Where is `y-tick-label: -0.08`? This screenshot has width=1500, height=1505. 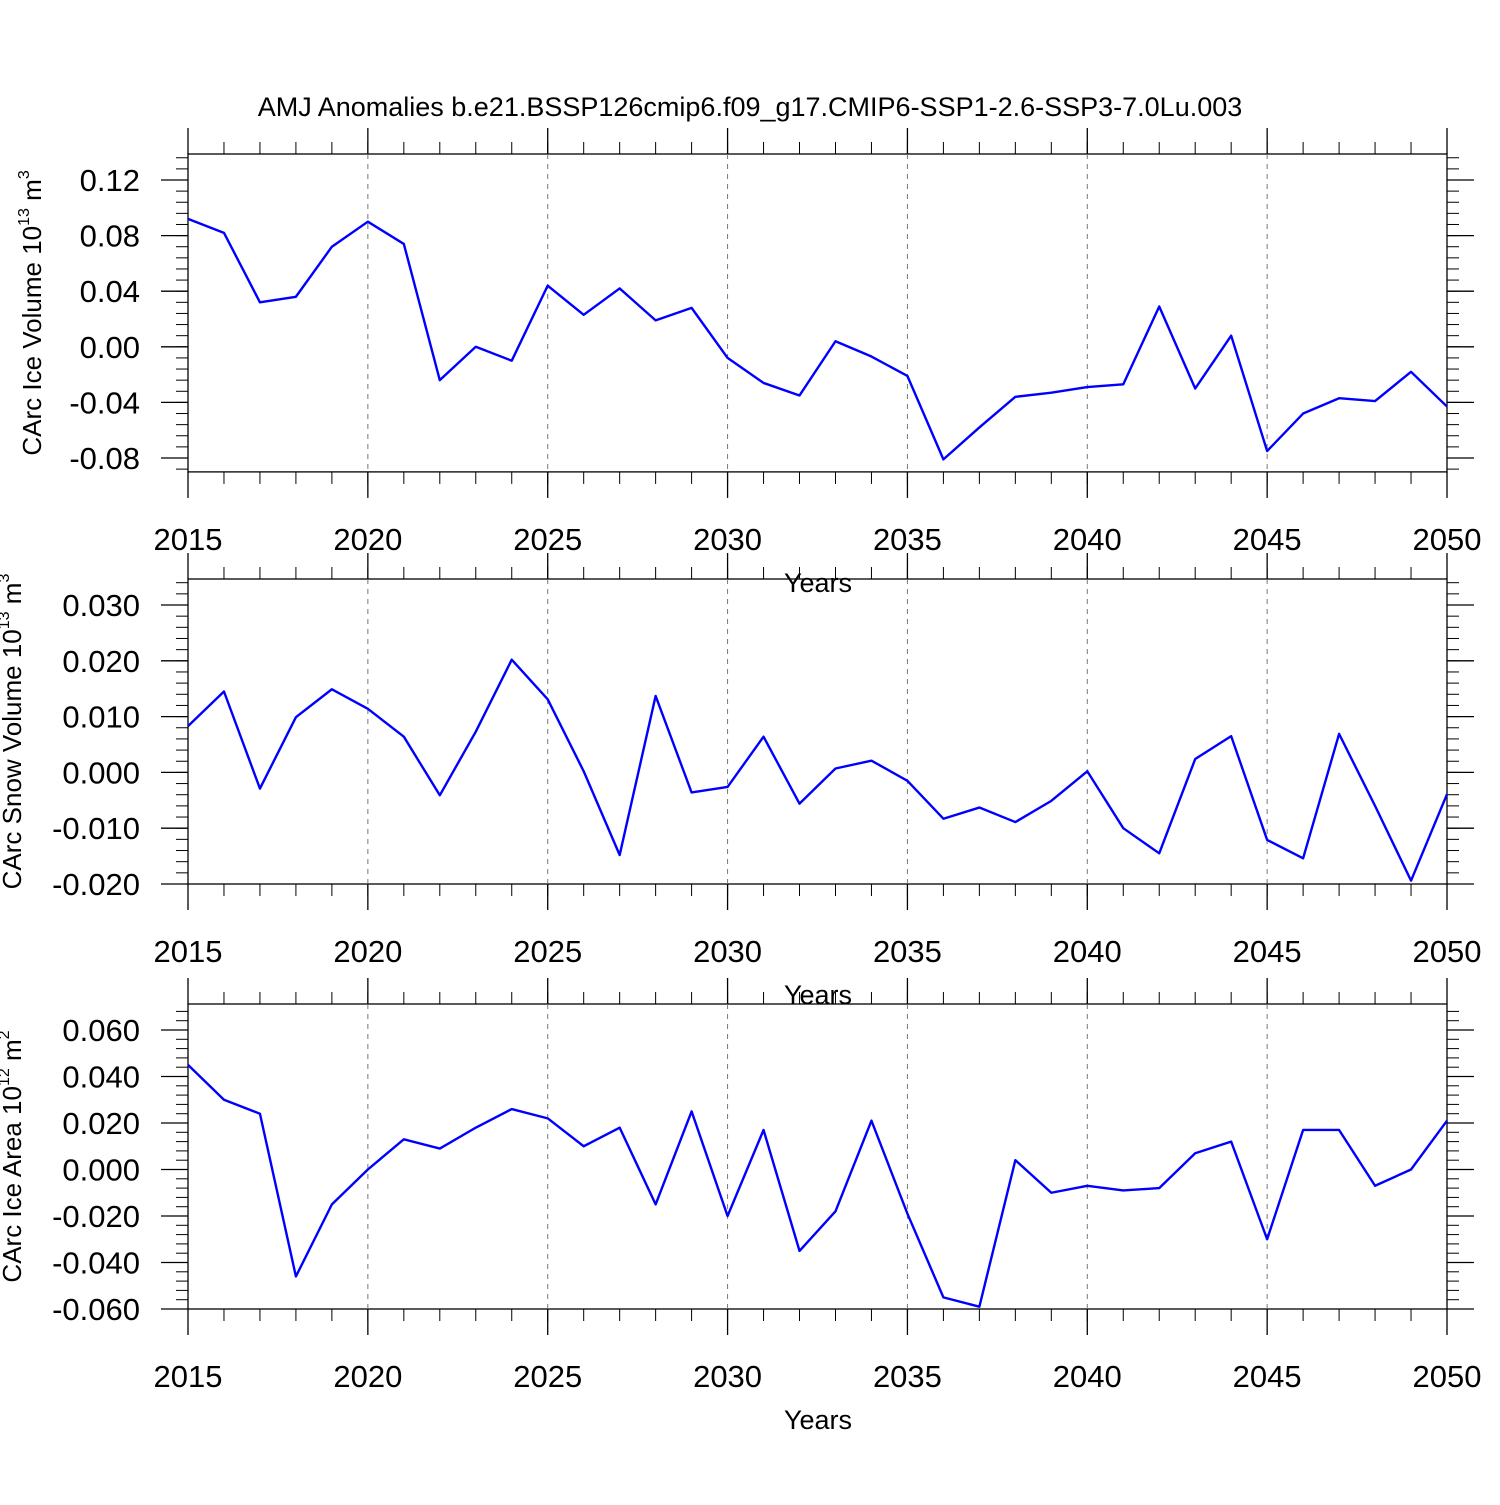 y-tick-label: -0.08 is located at coordinates (104, 458).